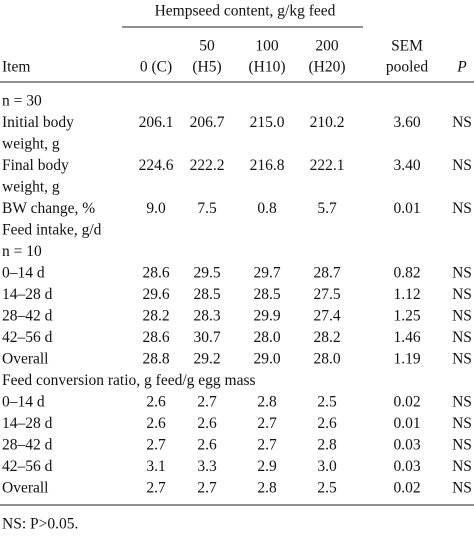 The height and width of the screenshot is (541, 474). I want to click on column-header: SEM, so click(407, 46).